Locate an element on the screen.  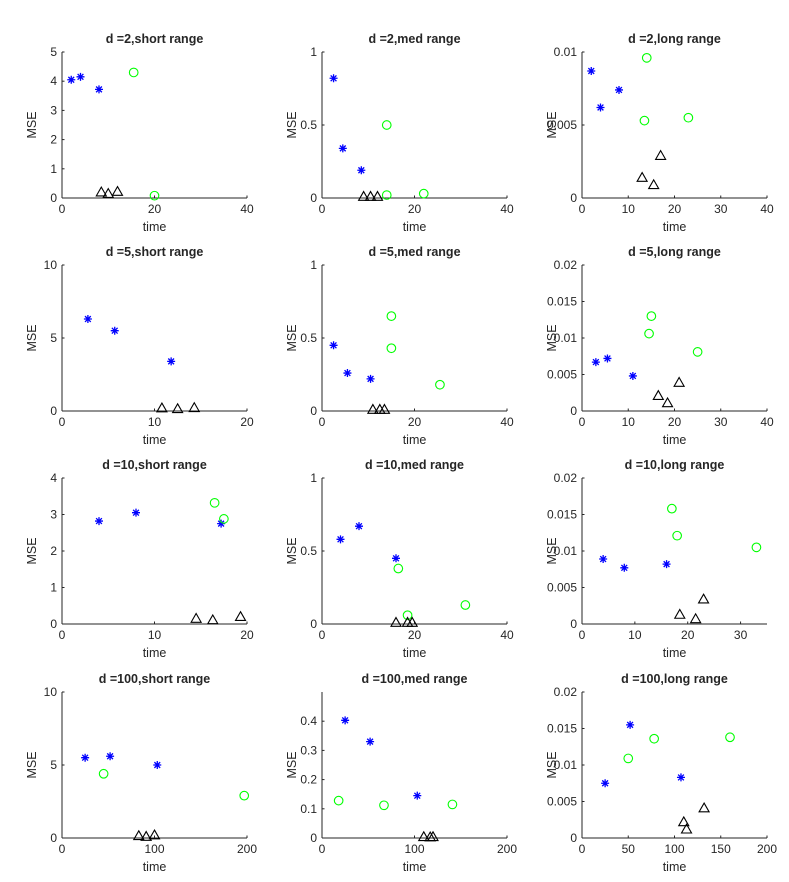
y-tick-label: 0.1 is located at coordinates (308, 809).